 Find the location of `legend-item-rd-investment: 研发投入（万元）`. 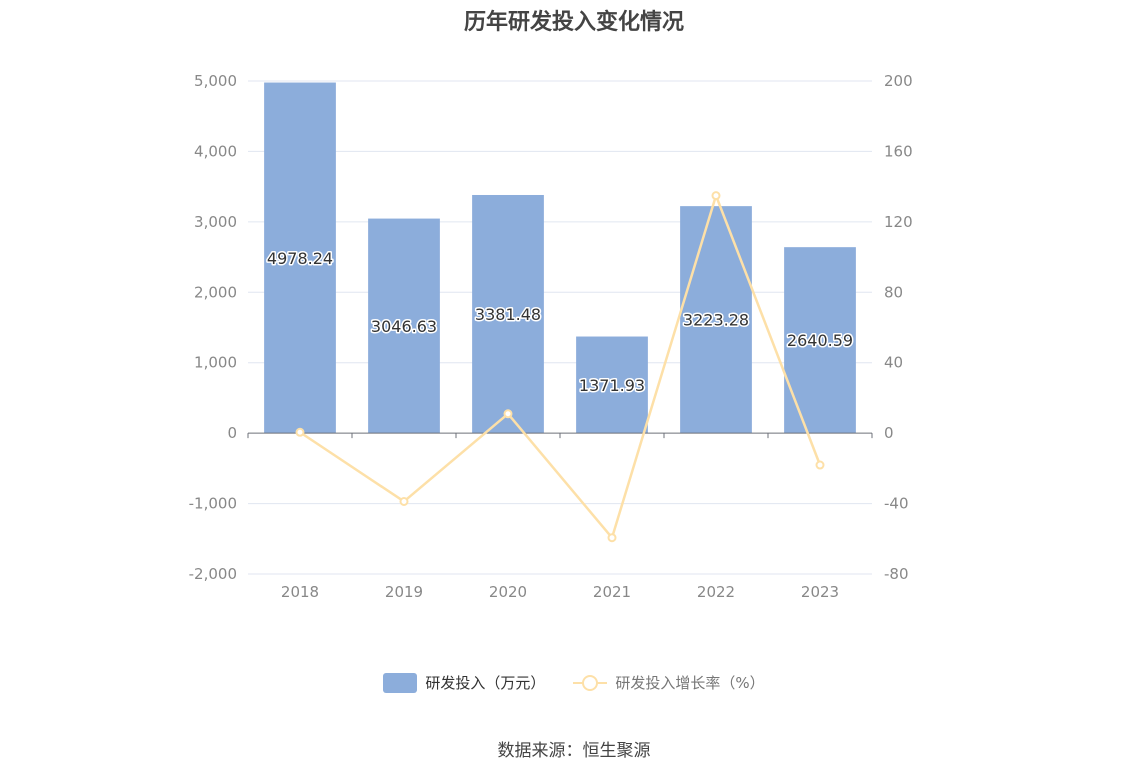

legend-item-rd-investment: 研发投入（万元） is located at coordinates (464, 682).